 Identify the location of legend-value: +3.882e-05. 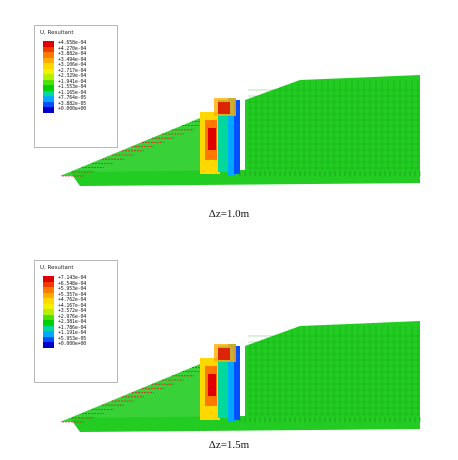
(72, 103).